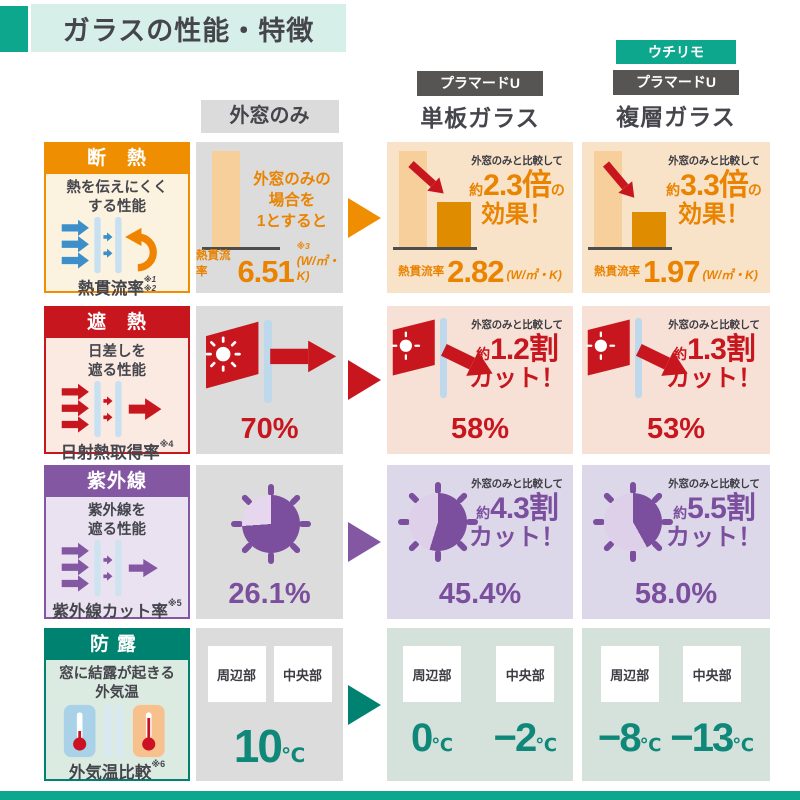 This screenshot has height=800, width=800. I want to click on solar-gain-value: 53%, so click(676, 429).